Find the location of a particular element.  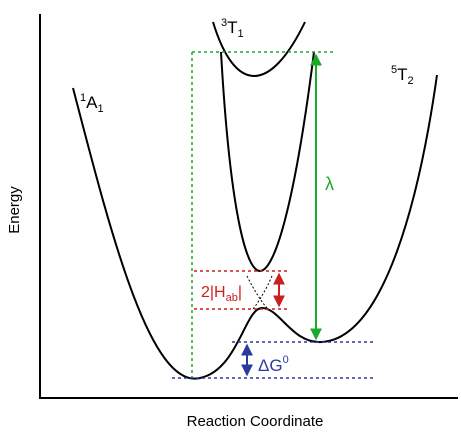

state-3t1-base: T is located at coordinates (232, 27).